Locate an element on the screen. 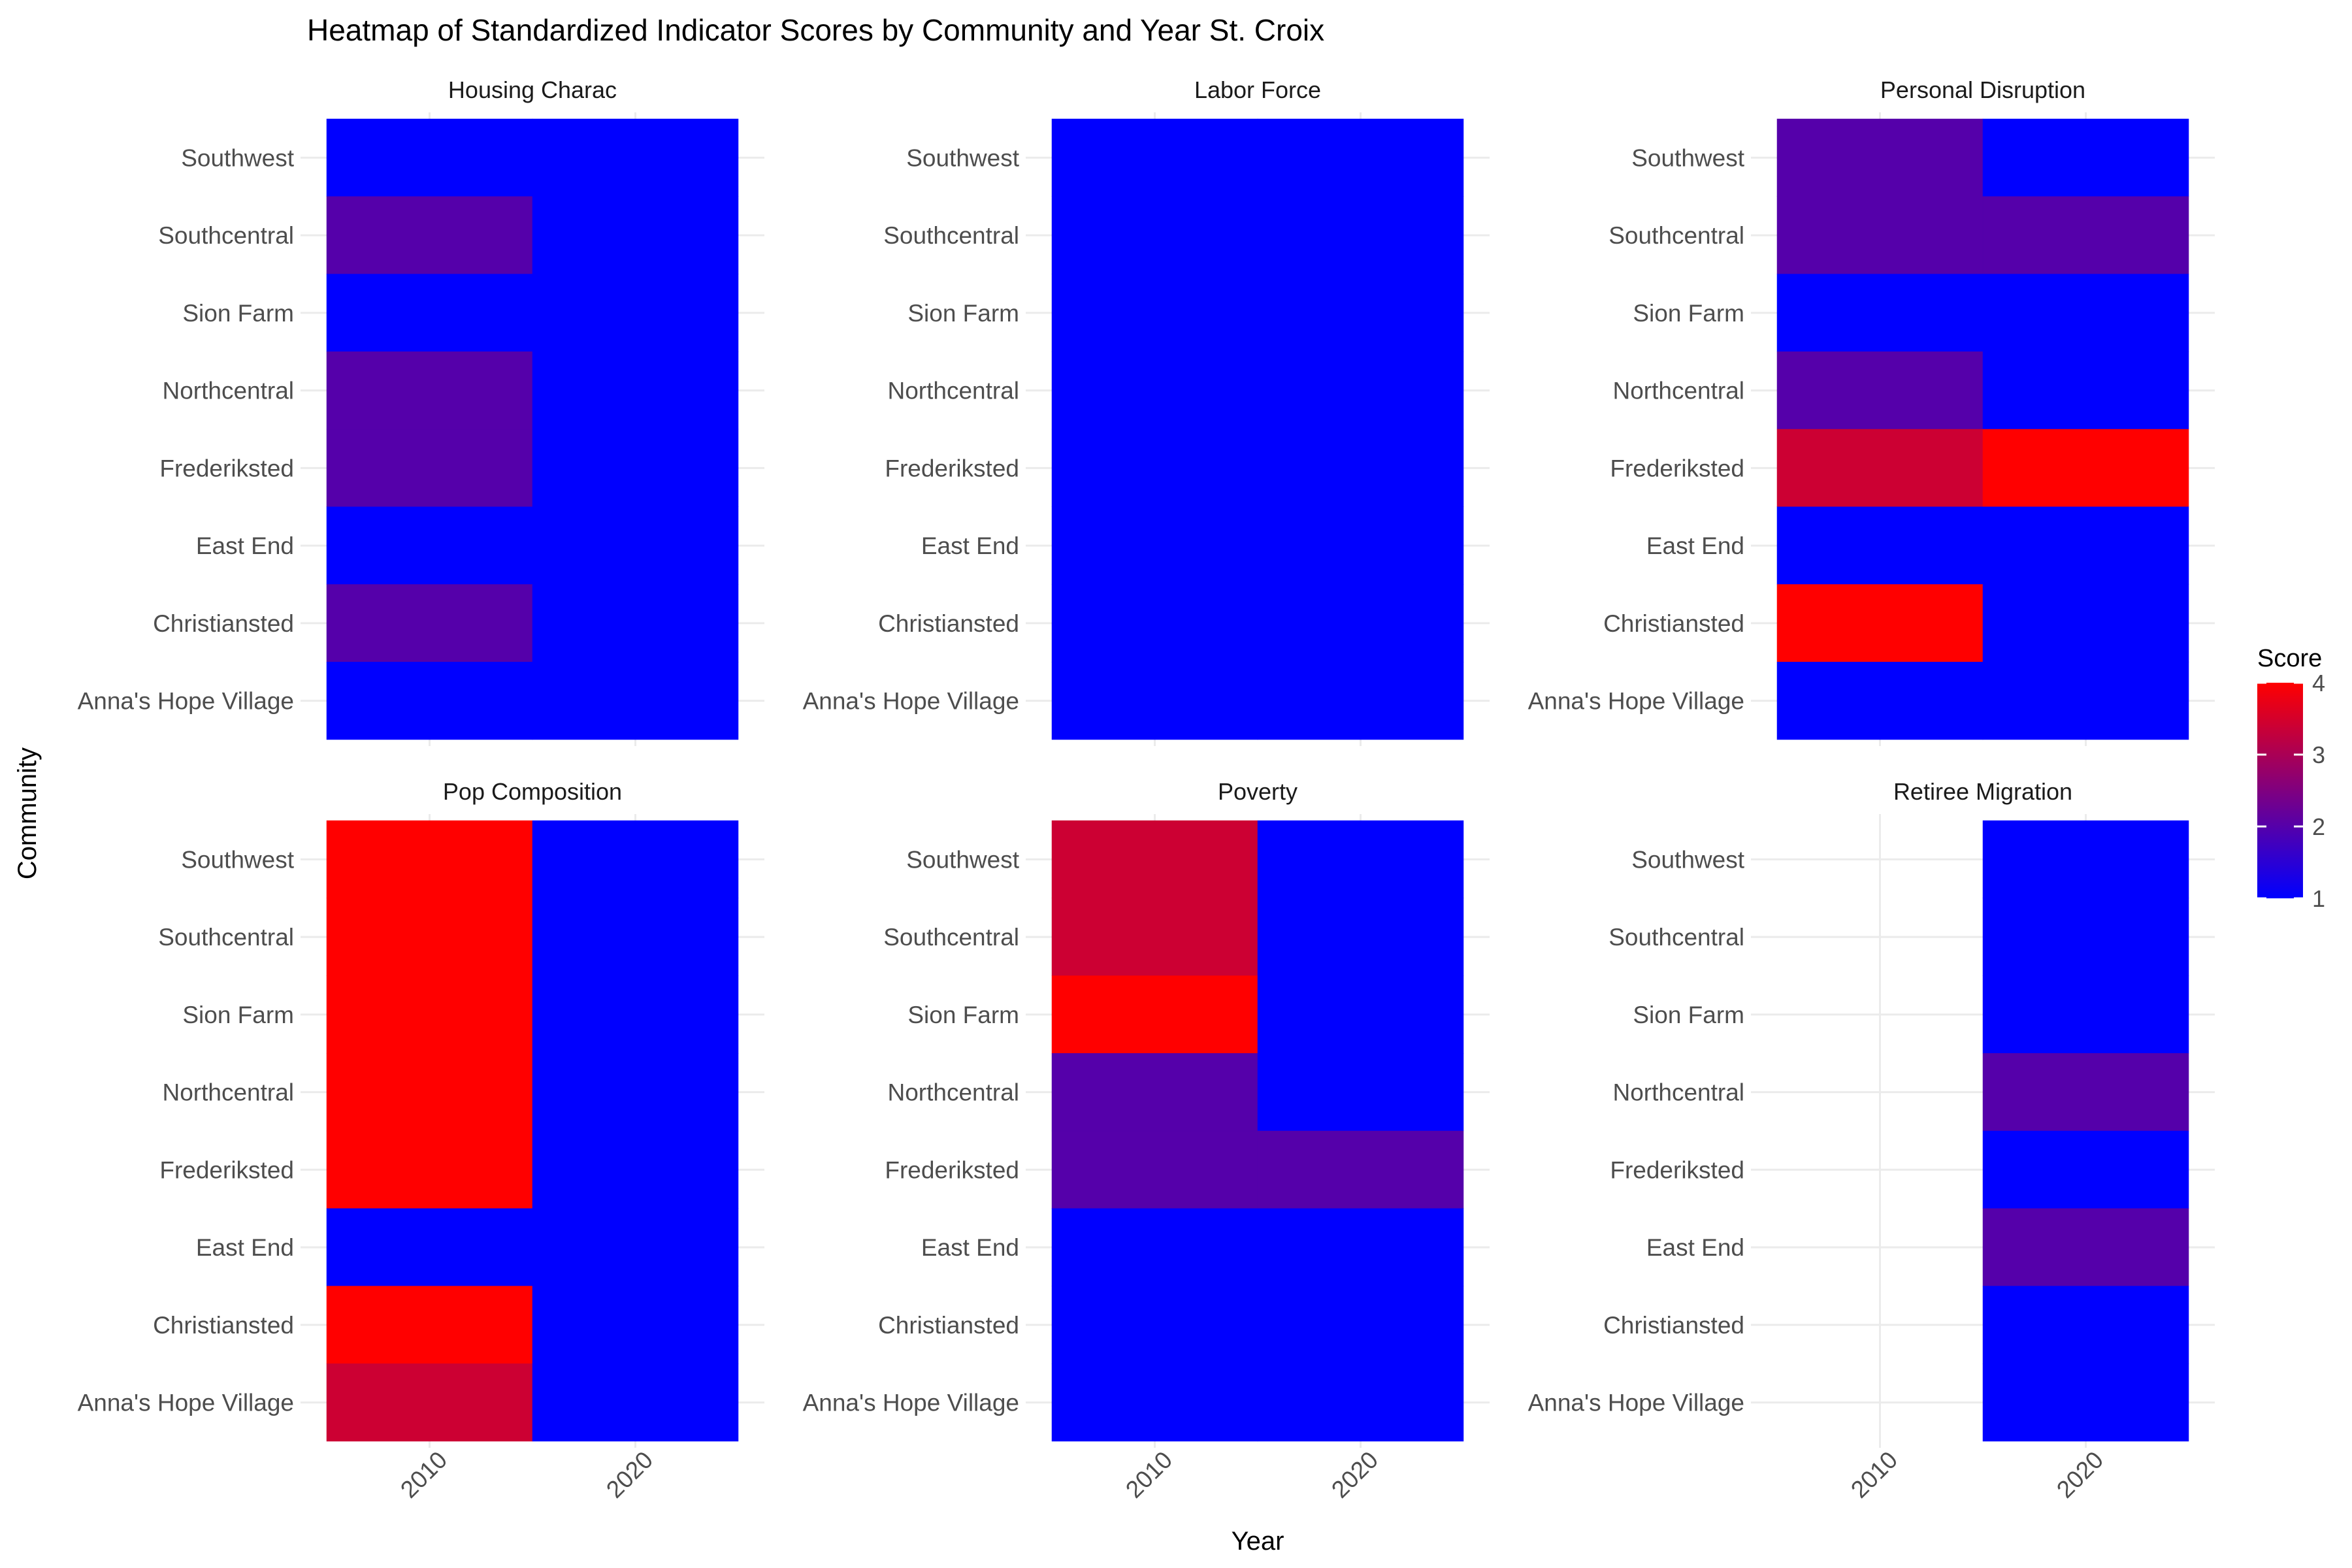  facet-strip-title: Pop Composition is located at coordinates (532, 791).